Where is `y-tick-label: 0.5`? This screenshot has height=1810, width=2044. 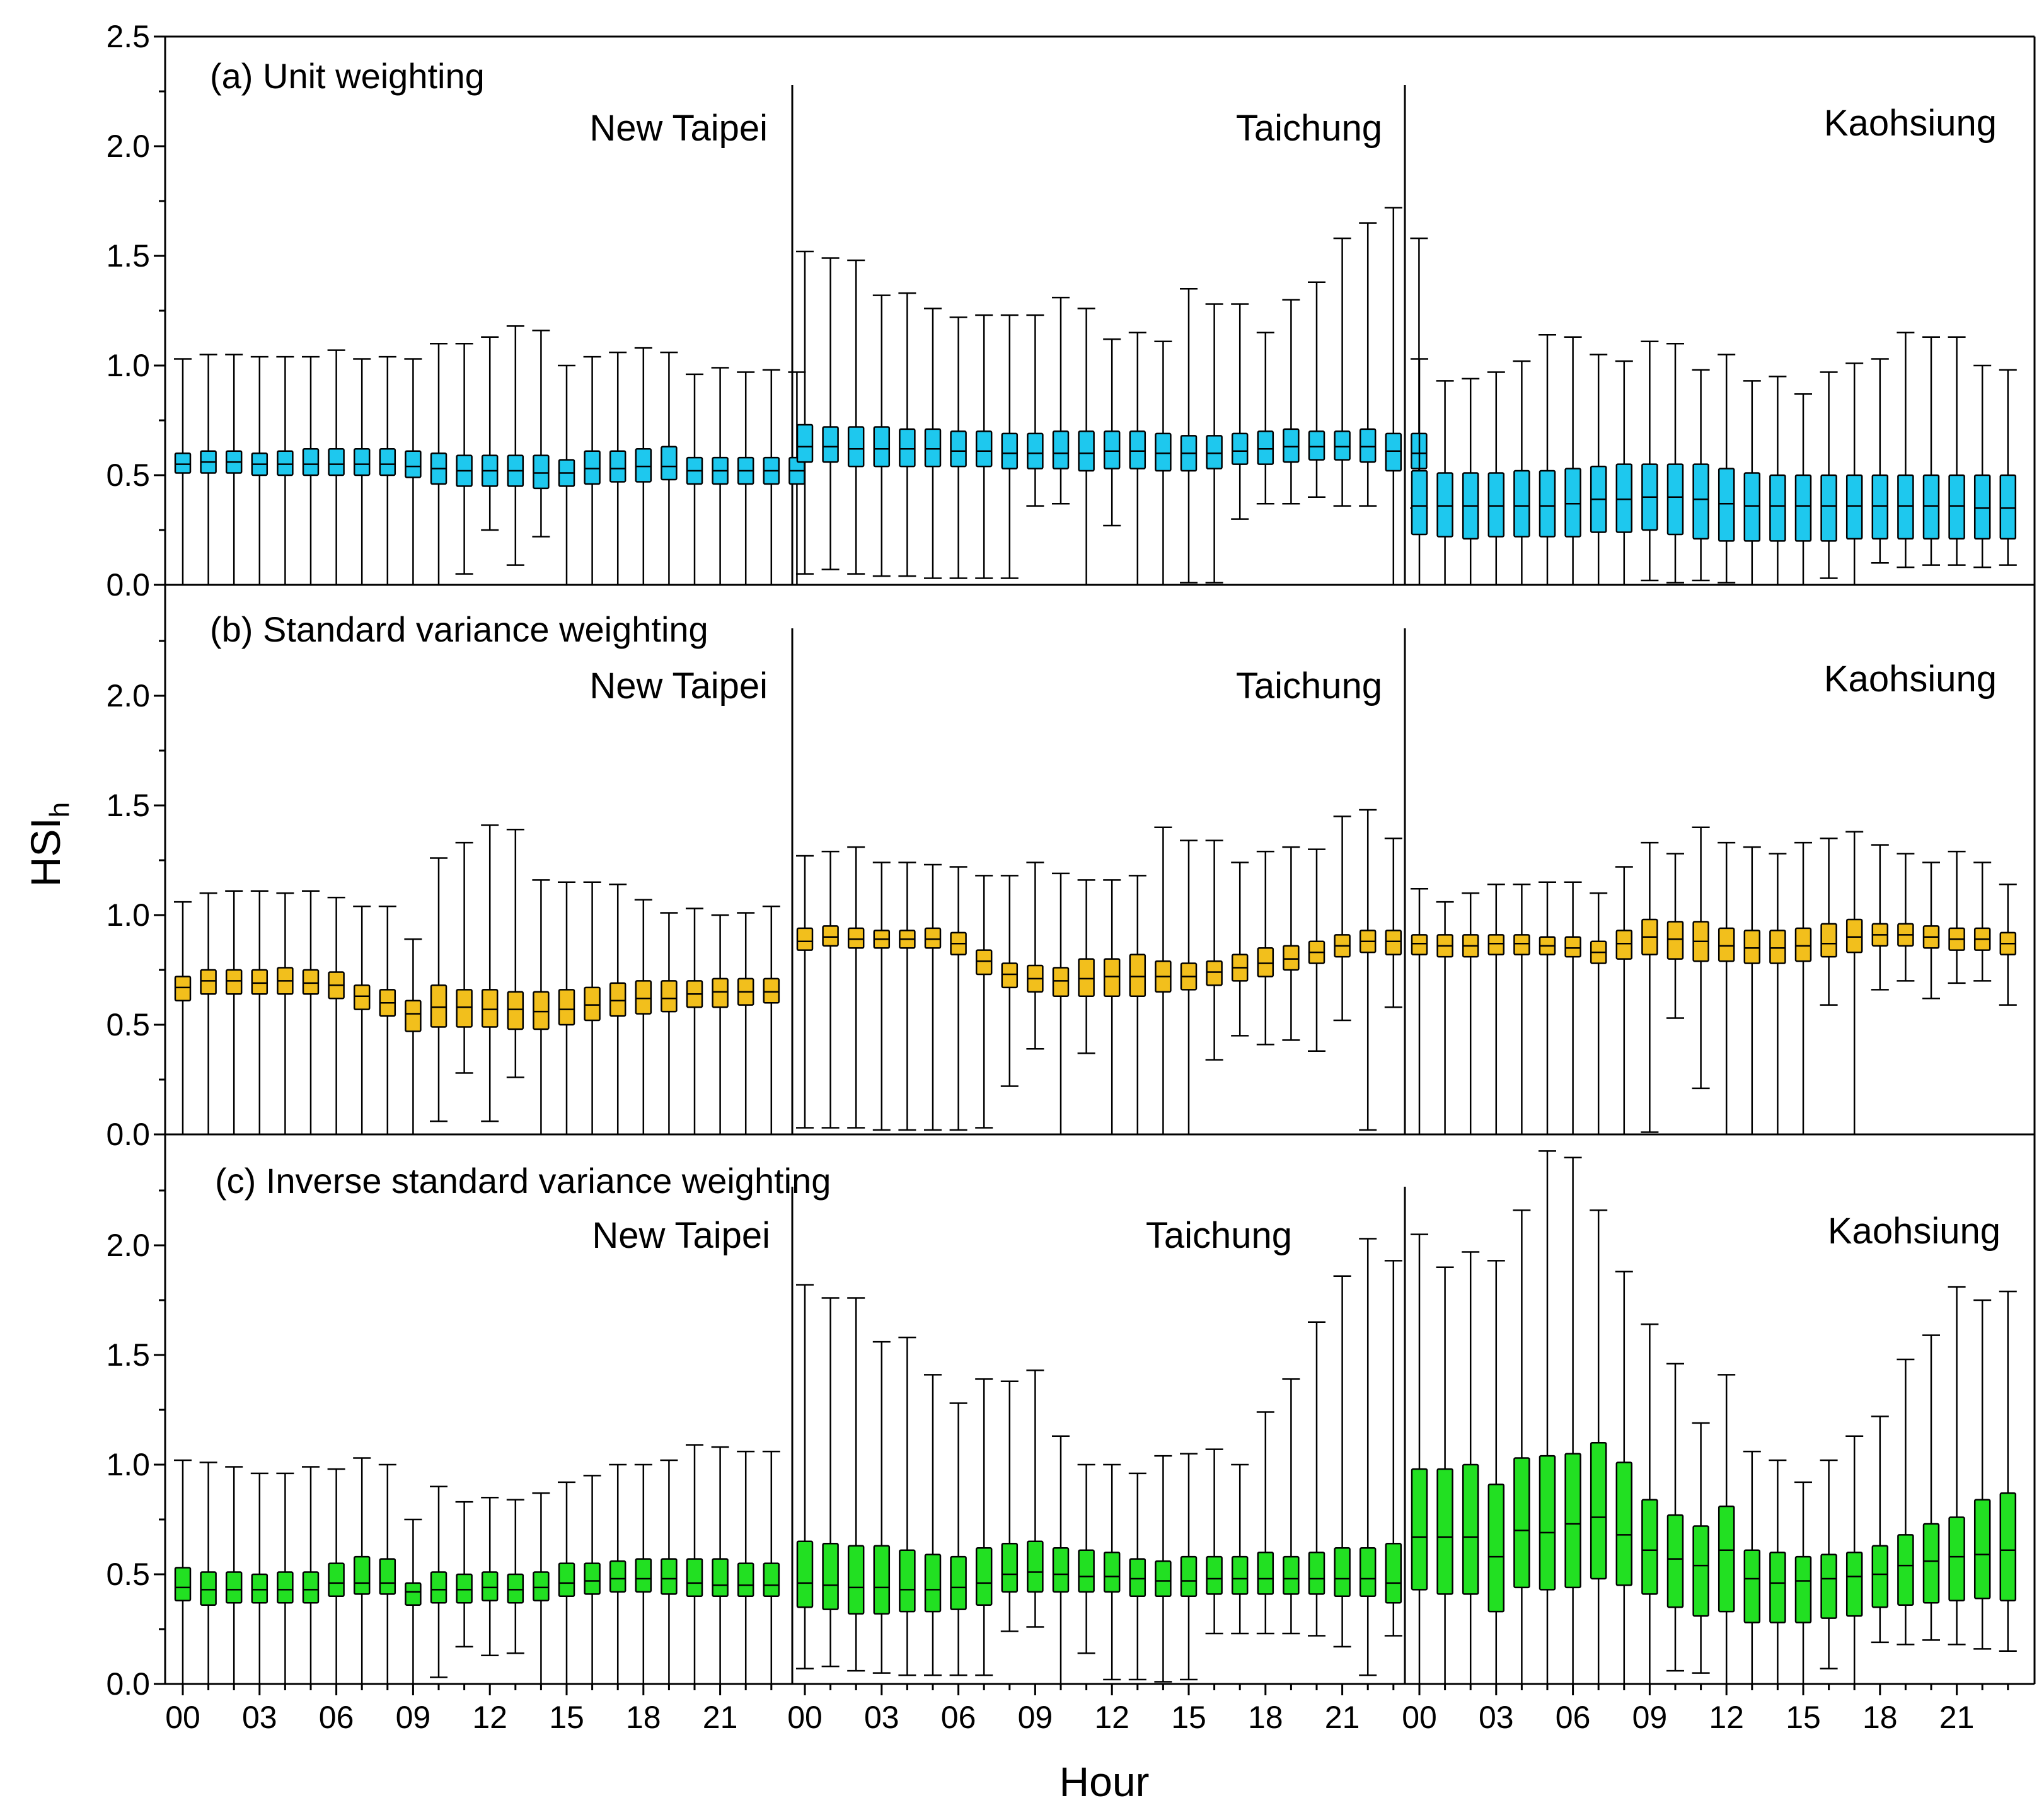
y-tick-label: 0.5 is located at coordinates (128, 1575).